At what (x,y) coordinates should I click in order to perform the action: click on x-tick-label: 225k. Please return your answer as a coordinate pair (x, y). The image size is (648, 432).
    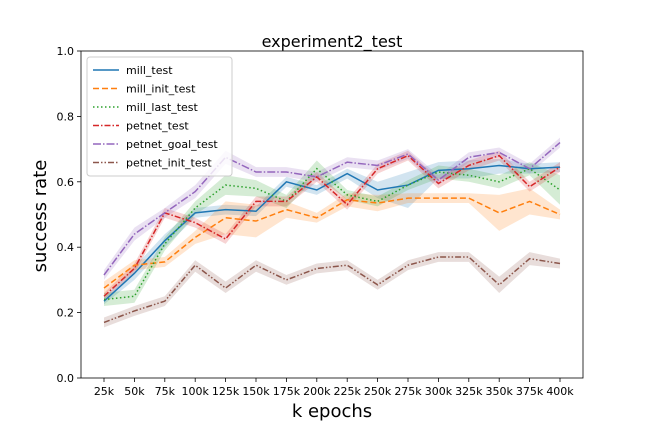
    Looking at the image, I should click on (348, 391).